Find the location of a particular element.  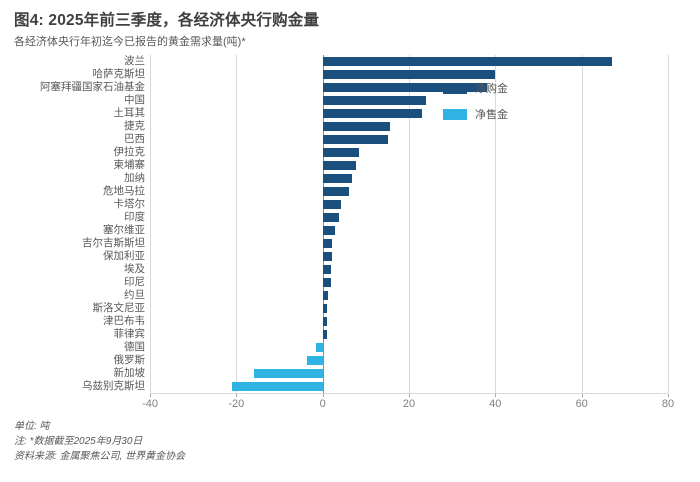

x-tick-label: -40 is located at coordinates (150, 404).